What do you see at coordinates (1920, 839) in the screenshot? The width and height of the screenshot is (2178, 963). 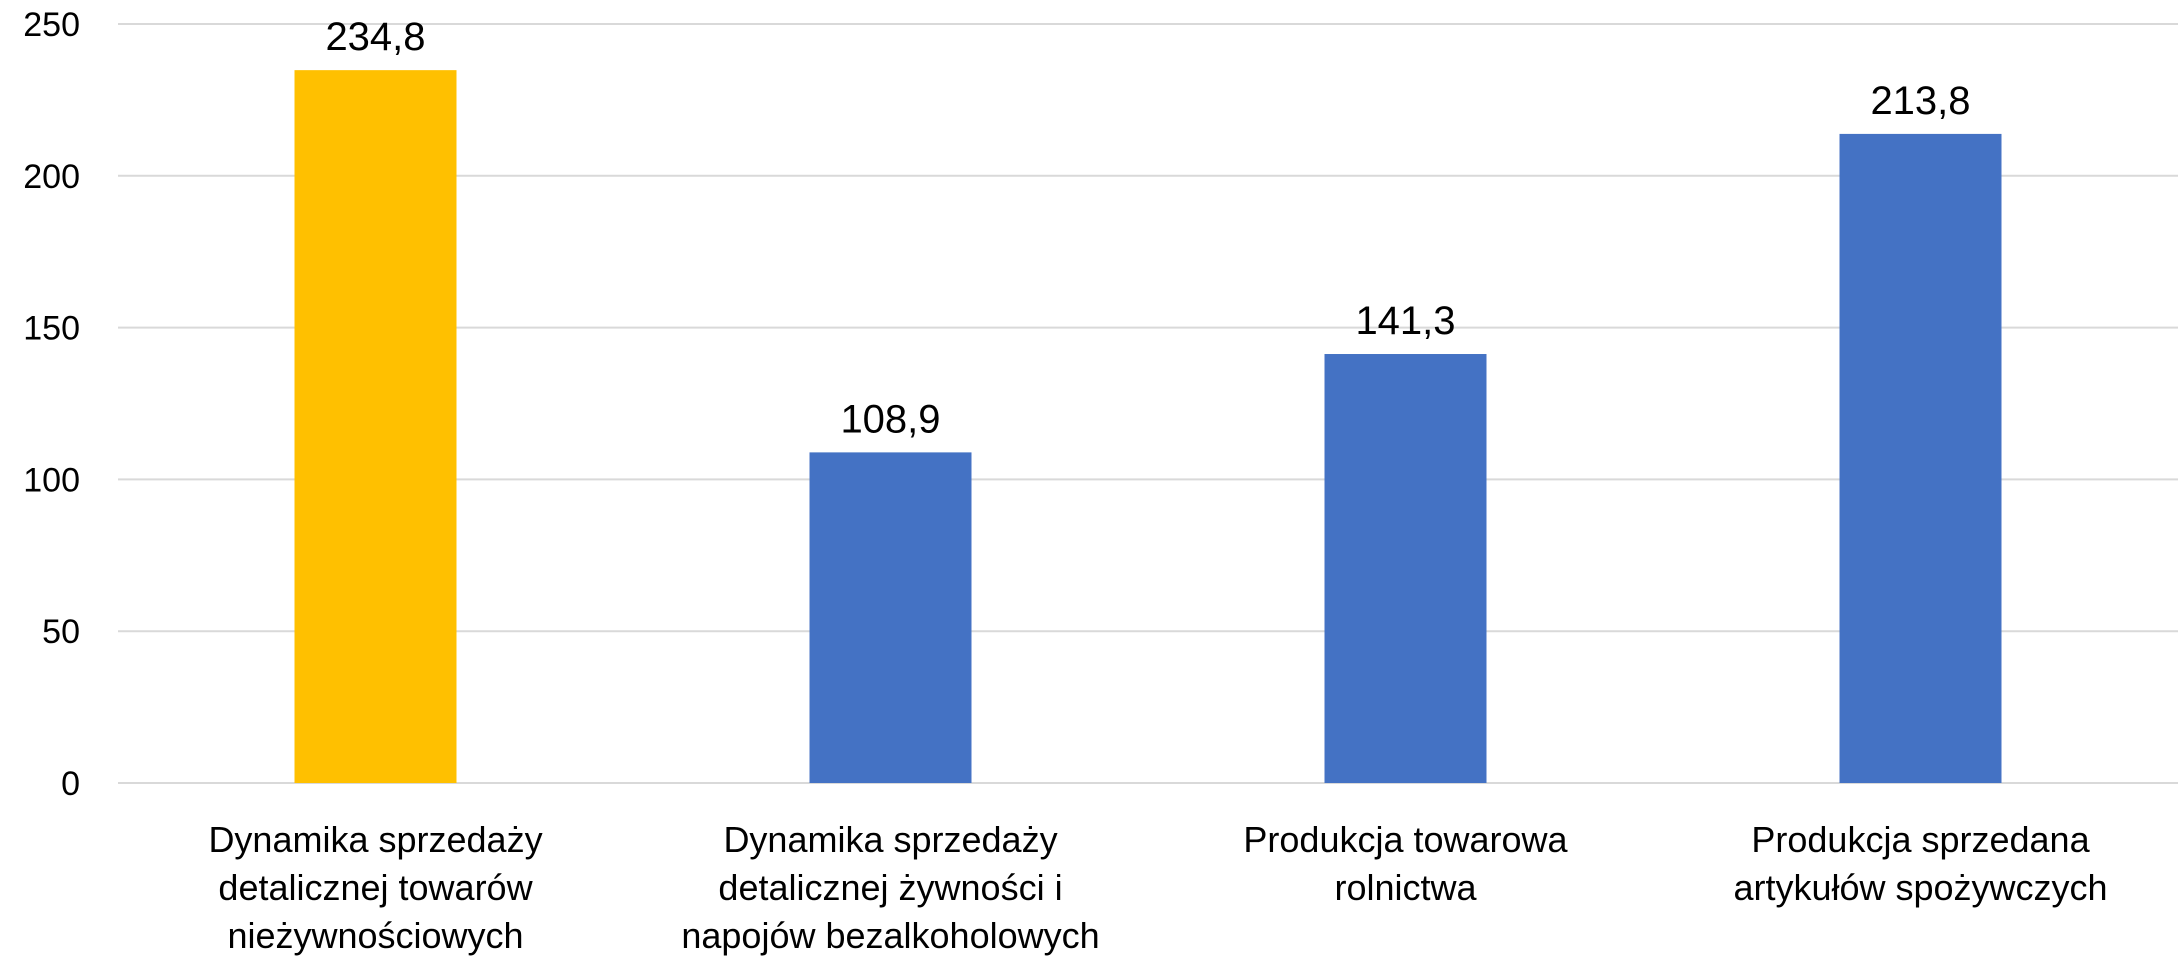 I see `category-label-line: Produkcja sprzedana` at bounding box center [1920, 839].